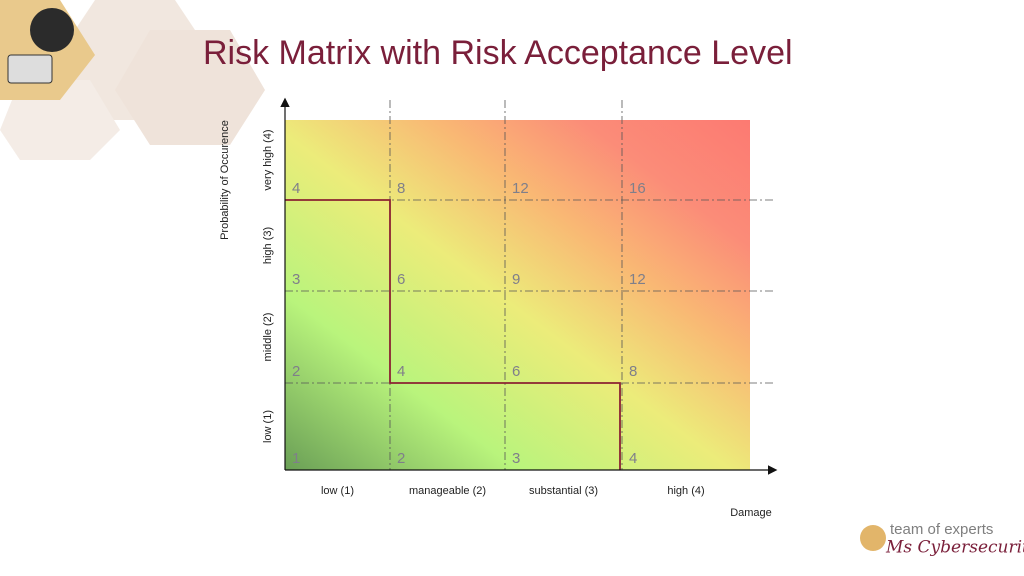 This screenshot has height=576, width=1024. I want to click on y-label: high (3), so click(268, 245).